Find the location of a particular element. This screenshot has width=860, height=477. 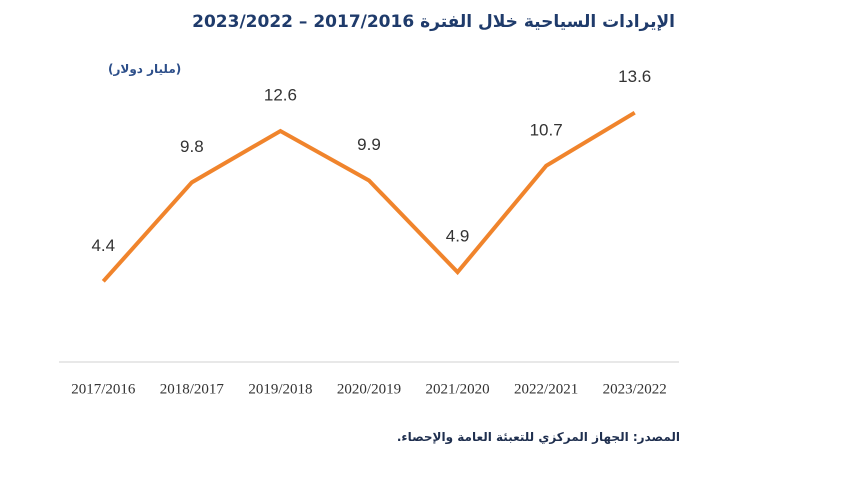

x-tick-label: 2018/2017 is located at coordinates (192, 389).